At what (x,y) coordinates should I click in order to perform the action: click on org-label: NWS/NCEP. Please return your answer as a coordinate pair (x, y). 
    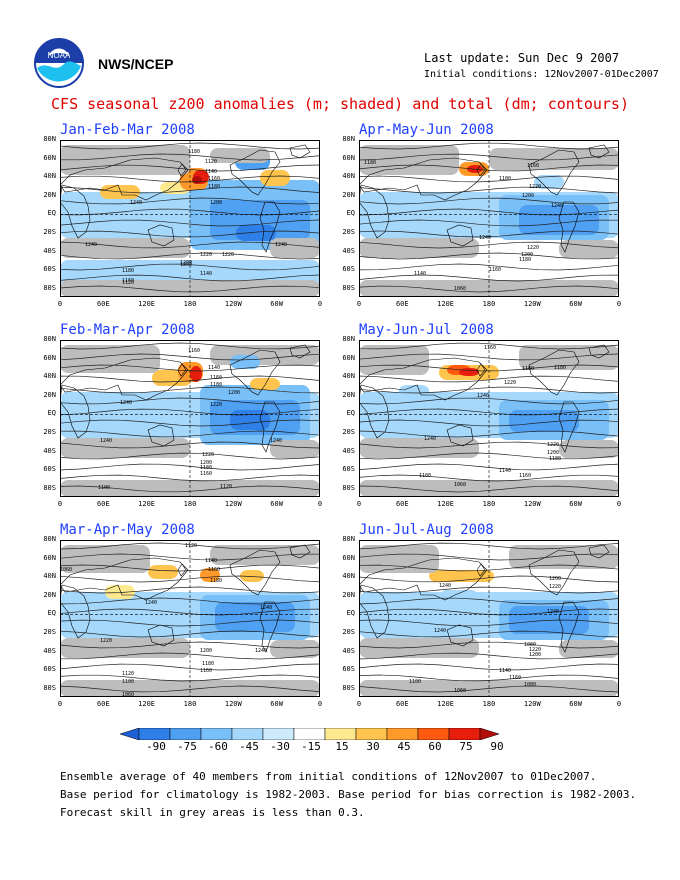
    Looking at the image, I should click on (136, 64).